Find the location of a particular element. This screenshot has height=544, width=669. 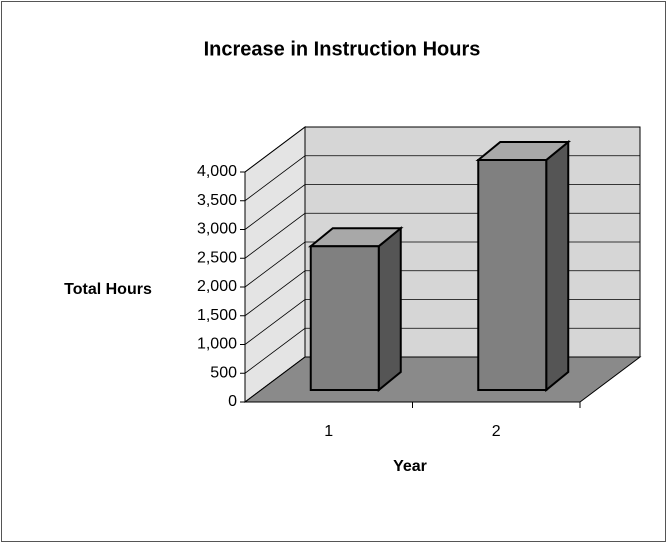

y-tick-label: 500 is located at coordinates (223, 372).